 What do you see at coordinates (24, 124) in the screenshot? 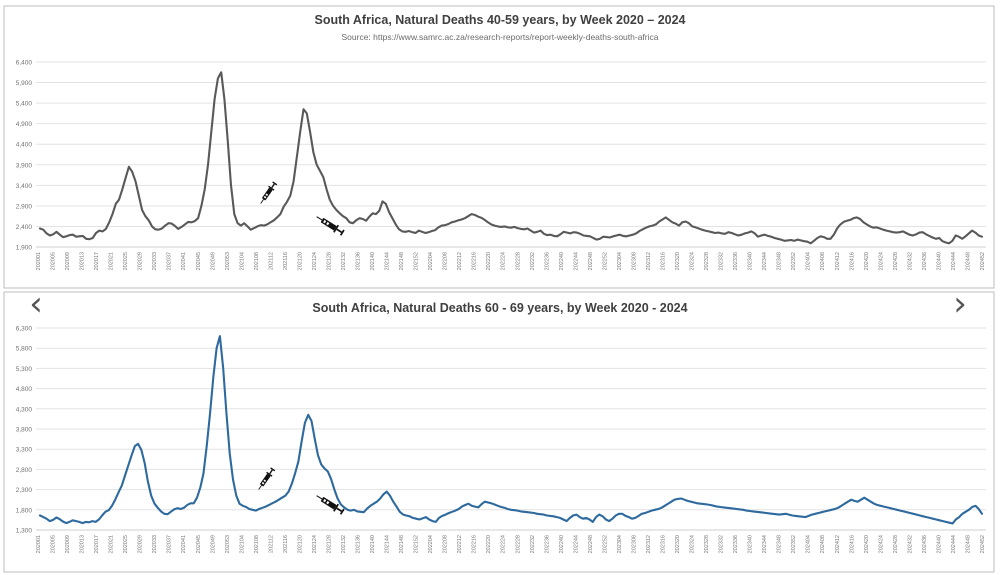
I see `y-tick-label: 4,900` at bounding box center [24, 124].